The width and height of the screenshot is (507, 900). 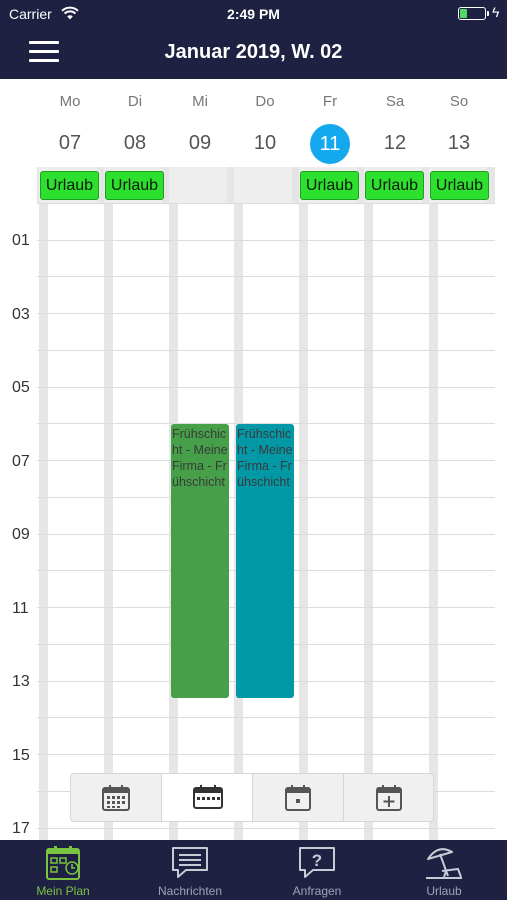 I want to click on beach-icon, so click(x=444, y=863).